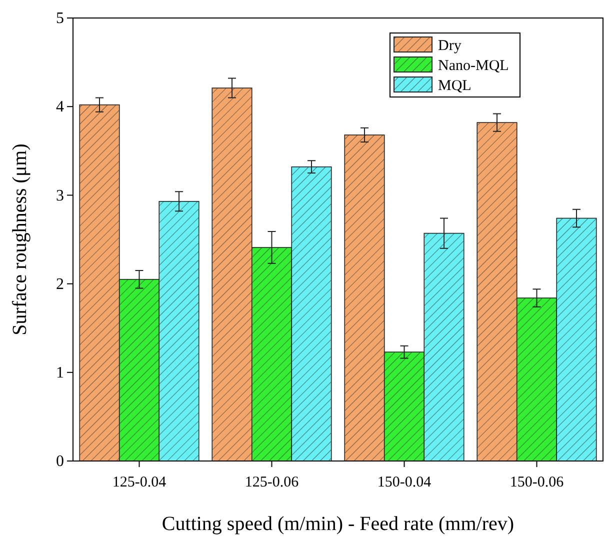 The image size is (615, 541). What do you see at coordinates (60, 107) in the screenshot?
I see `y-tick-label: 4` at bounding box center [60, 107].